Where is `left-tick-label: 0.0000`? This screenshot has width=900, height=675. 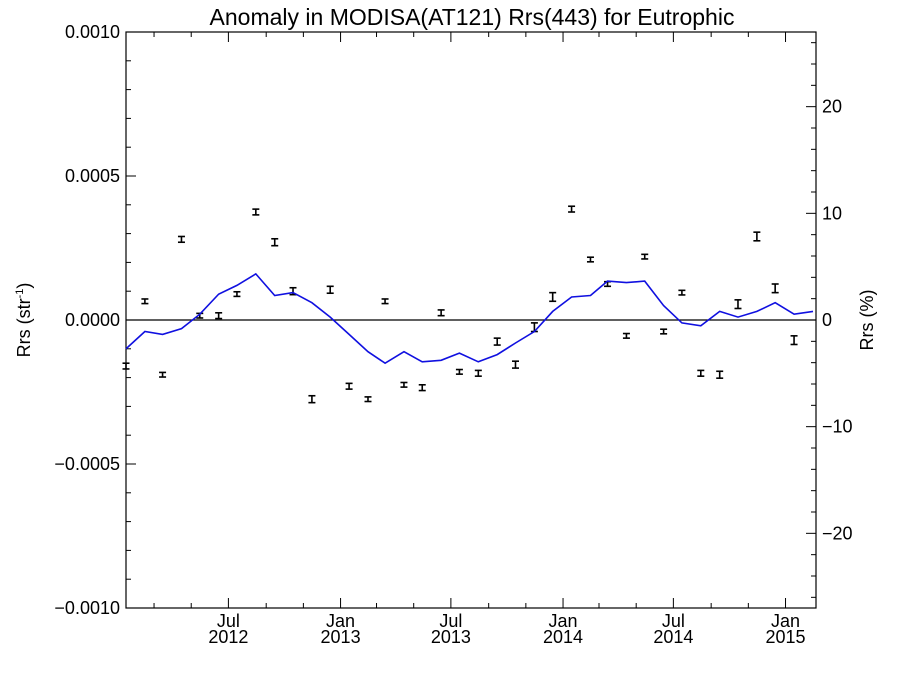 left-tick-label: 0.0000 is located at coordinates (92, 320).